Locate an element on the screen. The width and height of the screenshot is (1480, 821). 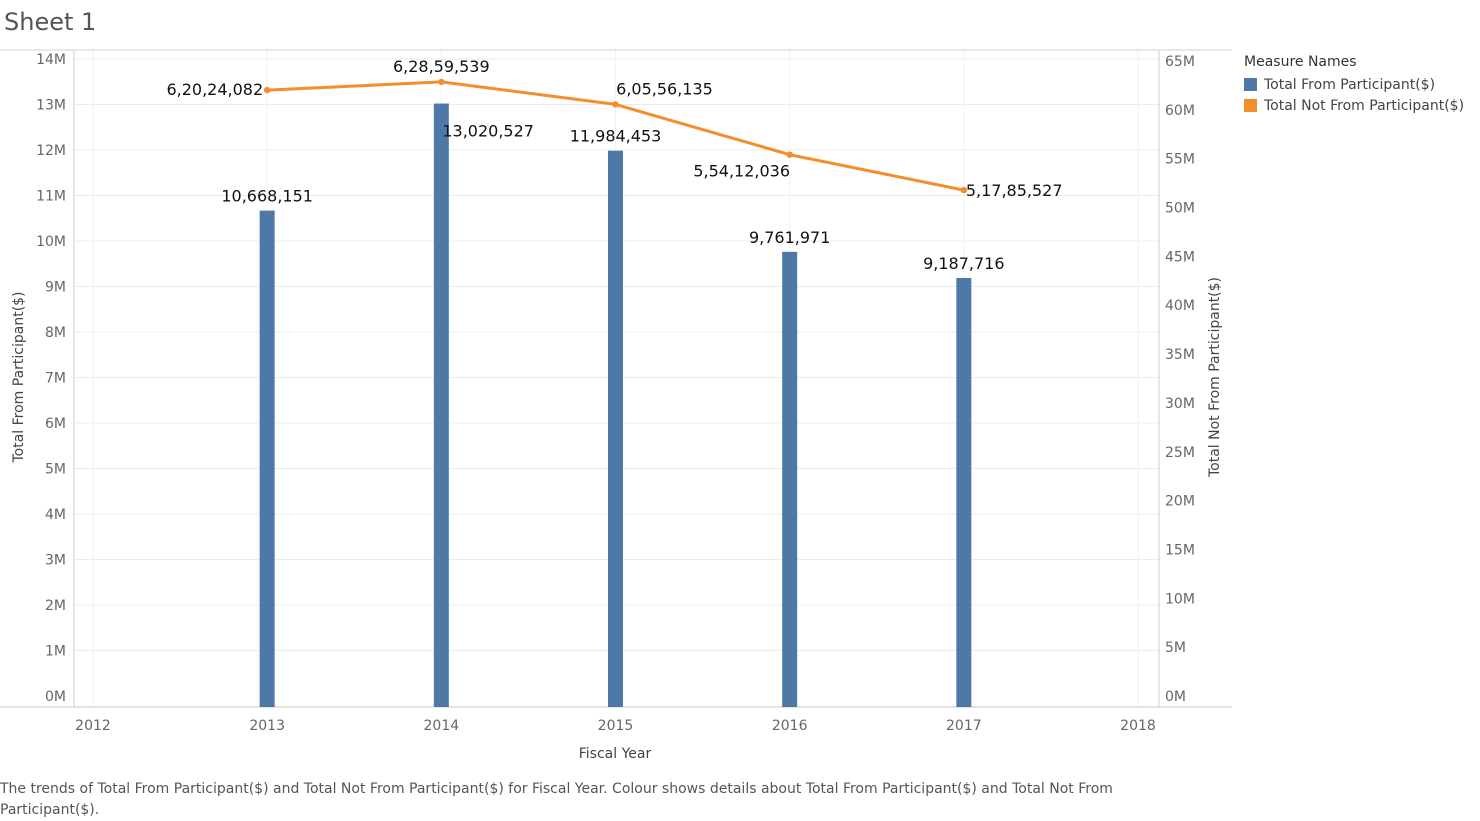
y-tick-label: 7M is located at coordinates (55, 379).